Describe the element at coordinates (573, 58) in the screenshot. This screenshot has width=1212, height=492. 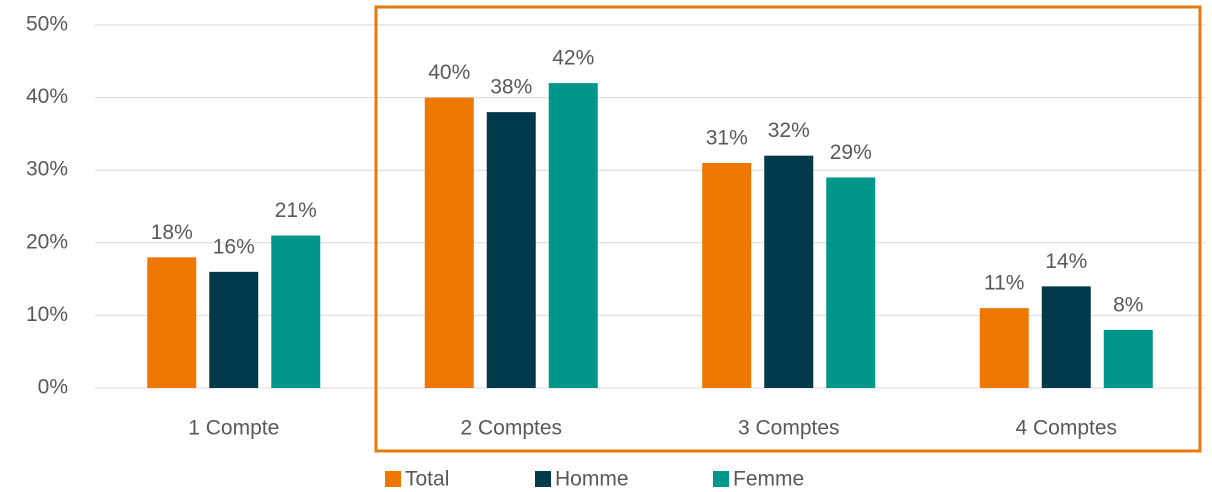
I see `data-label: 42%` at that location.